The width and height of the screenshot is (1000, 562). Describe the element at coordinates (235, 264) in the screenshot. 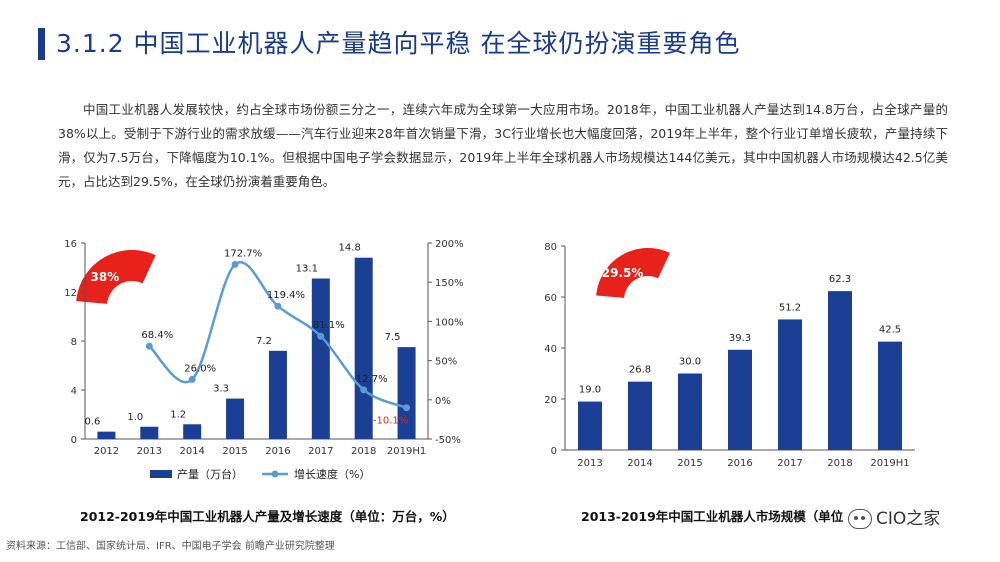

I see `growth-point-2015` at that location.